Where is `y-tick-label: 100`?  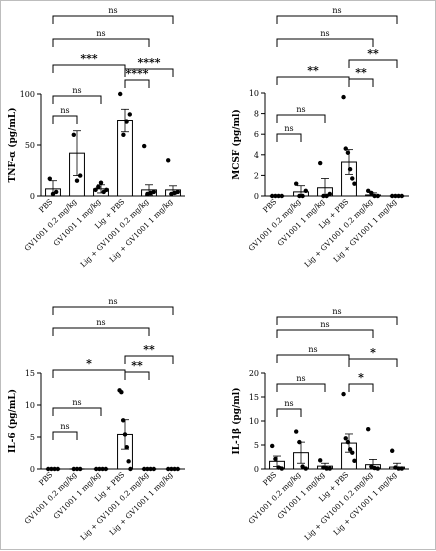 y-tick-label: 100 is located at coordinates (27, 94).